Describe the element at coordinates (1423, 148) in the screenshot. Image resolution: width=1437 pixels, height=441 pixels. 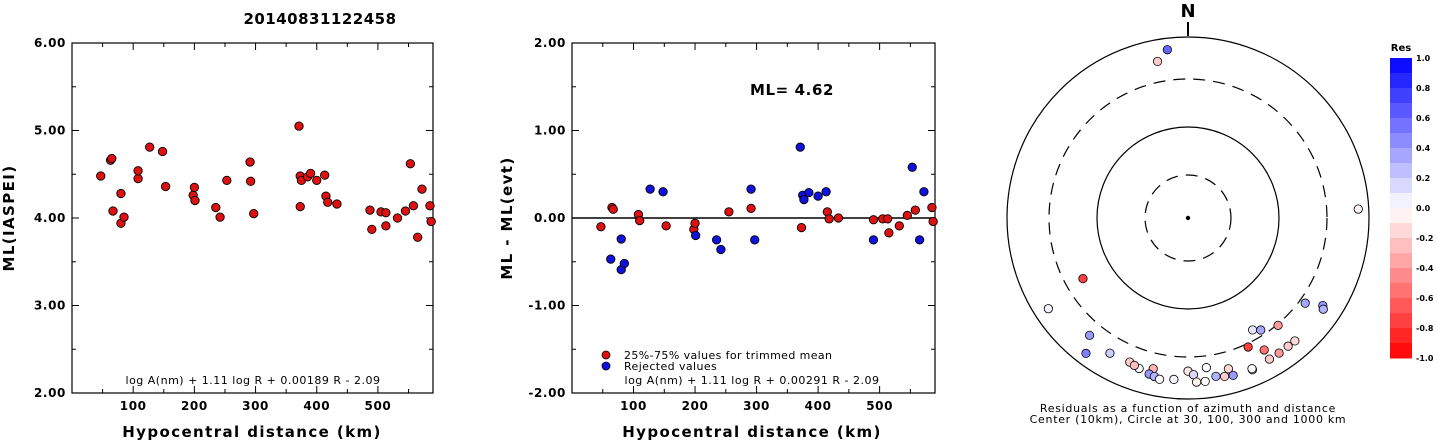
I see `colorbar-tick-label: 0.4` at that location.